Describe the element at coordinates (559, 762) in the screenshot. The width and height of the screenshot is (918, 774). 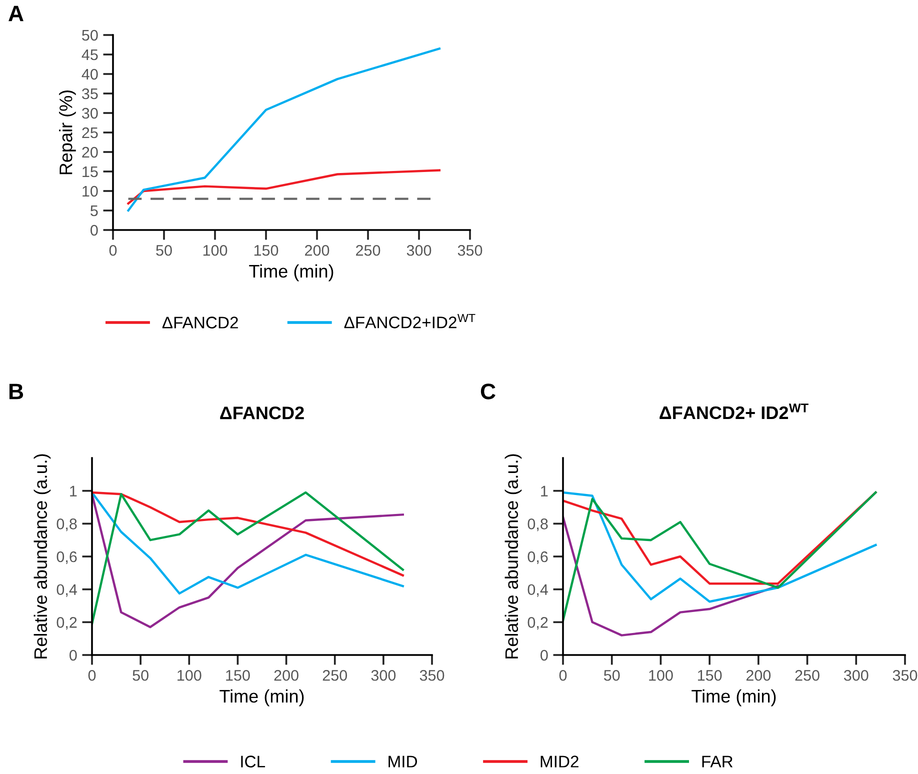
I see `legend-label: MID2` at that location.